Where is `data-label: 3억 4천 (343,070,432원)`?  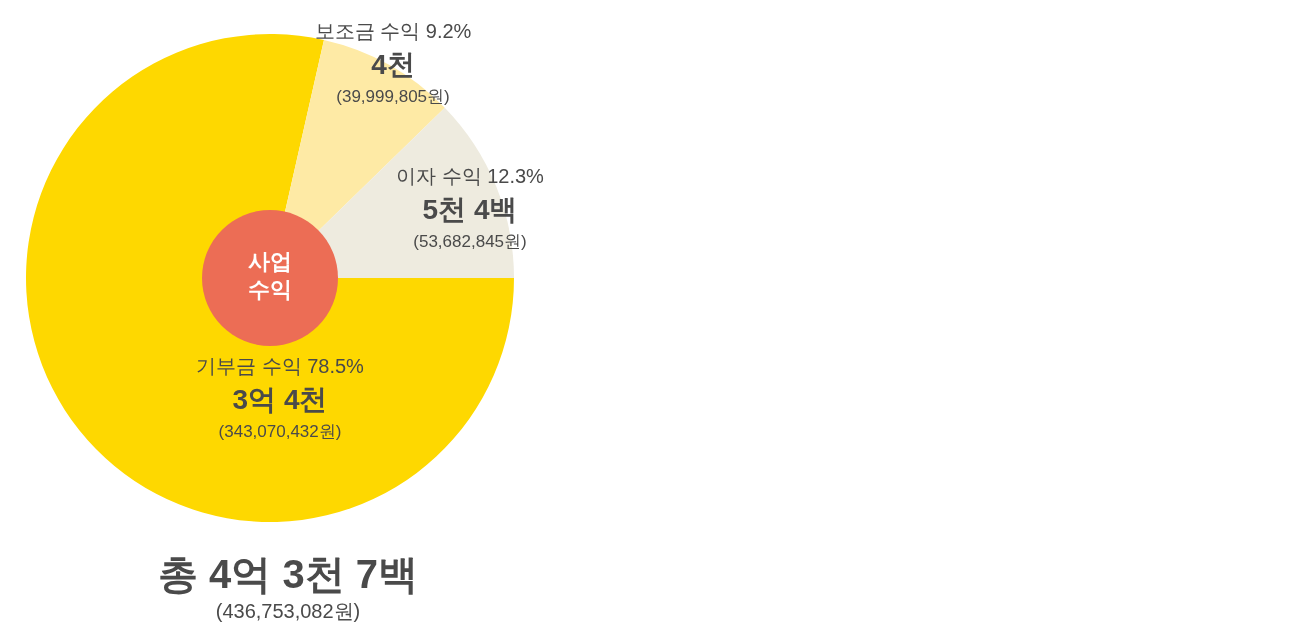
data-label: 3억 4천 (343,070,432원) is located at coordinates (280, 412).